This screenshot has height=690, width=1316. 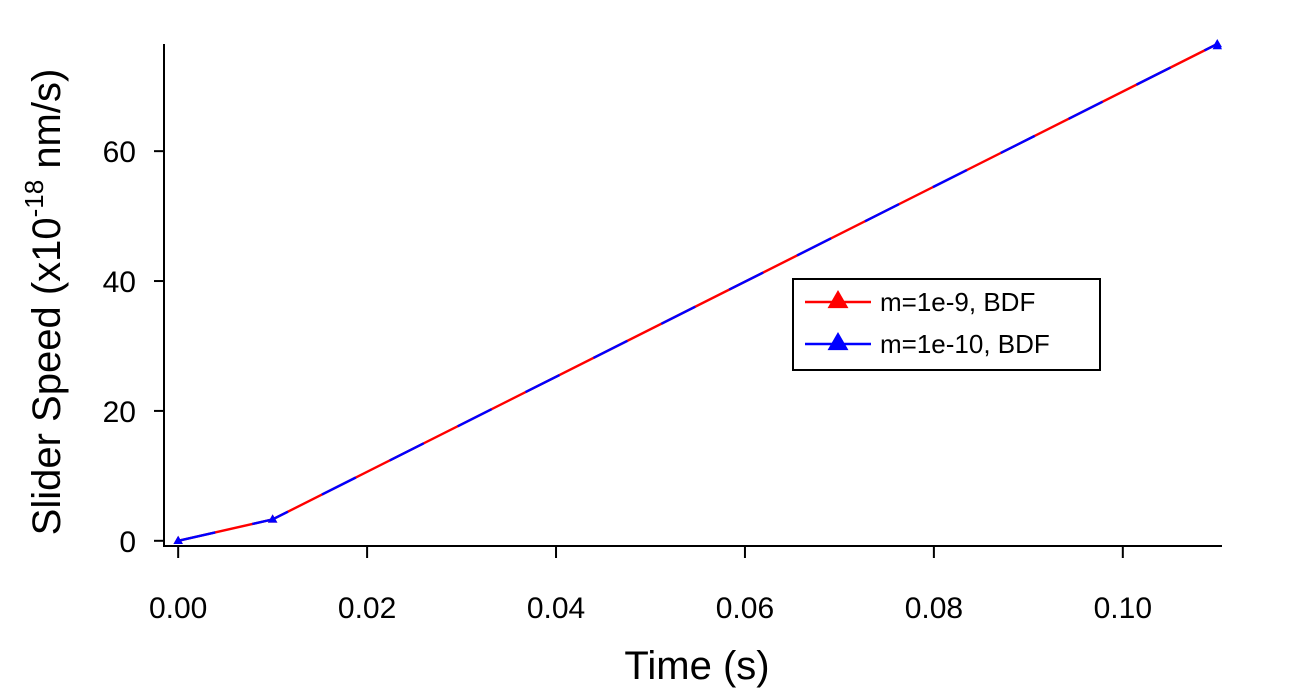 What do you see at coordinates (119, 412) in the screenshot?
I see `y-tick-label: 20` at bounding box center [119, 412].